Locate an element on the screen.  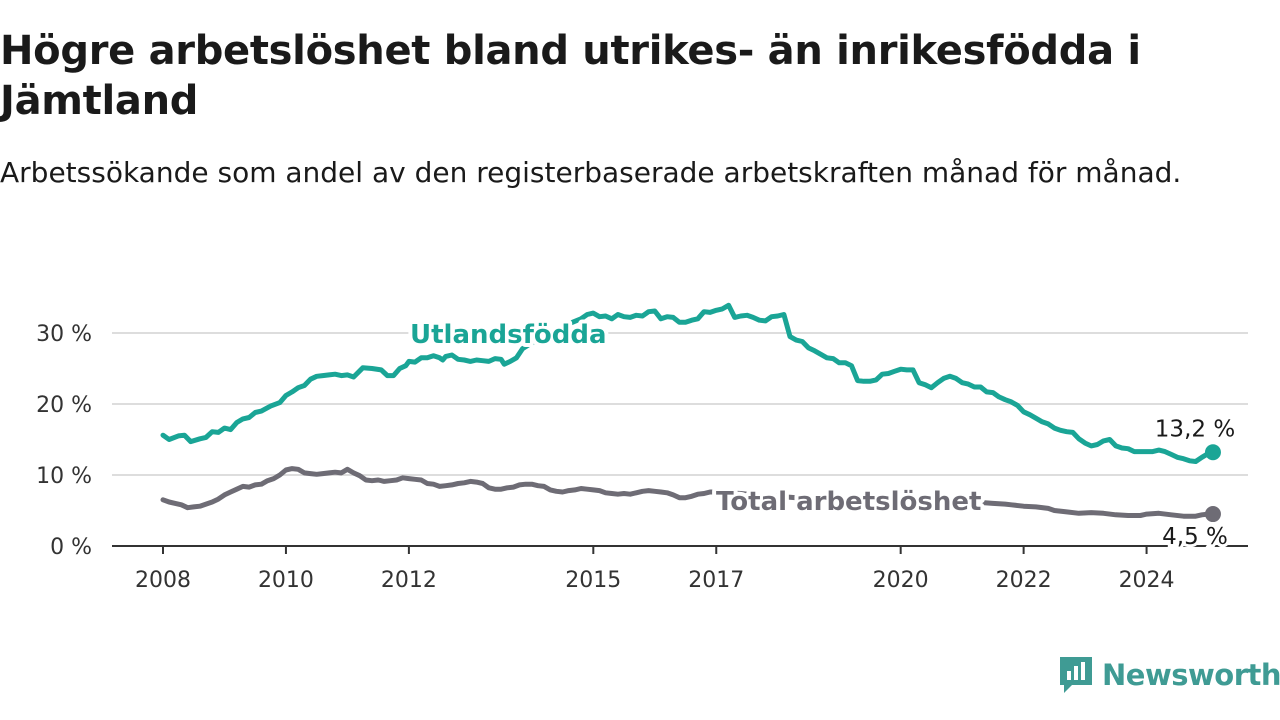
newsworthy-logo-text: Newsworthy is located at coordinates (1191, 675).